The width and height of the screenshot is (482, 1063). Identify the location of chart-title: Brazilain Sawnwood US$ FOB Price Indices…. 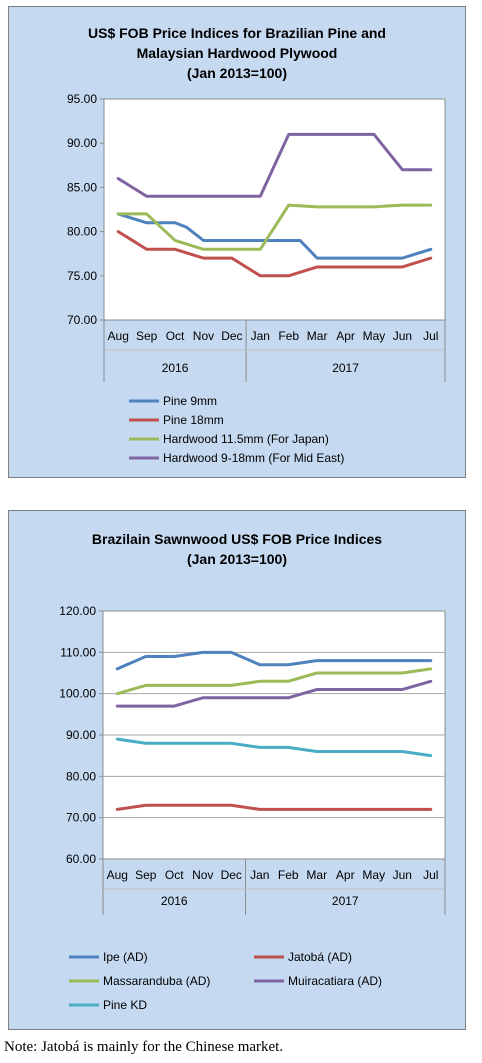
(237, 549).